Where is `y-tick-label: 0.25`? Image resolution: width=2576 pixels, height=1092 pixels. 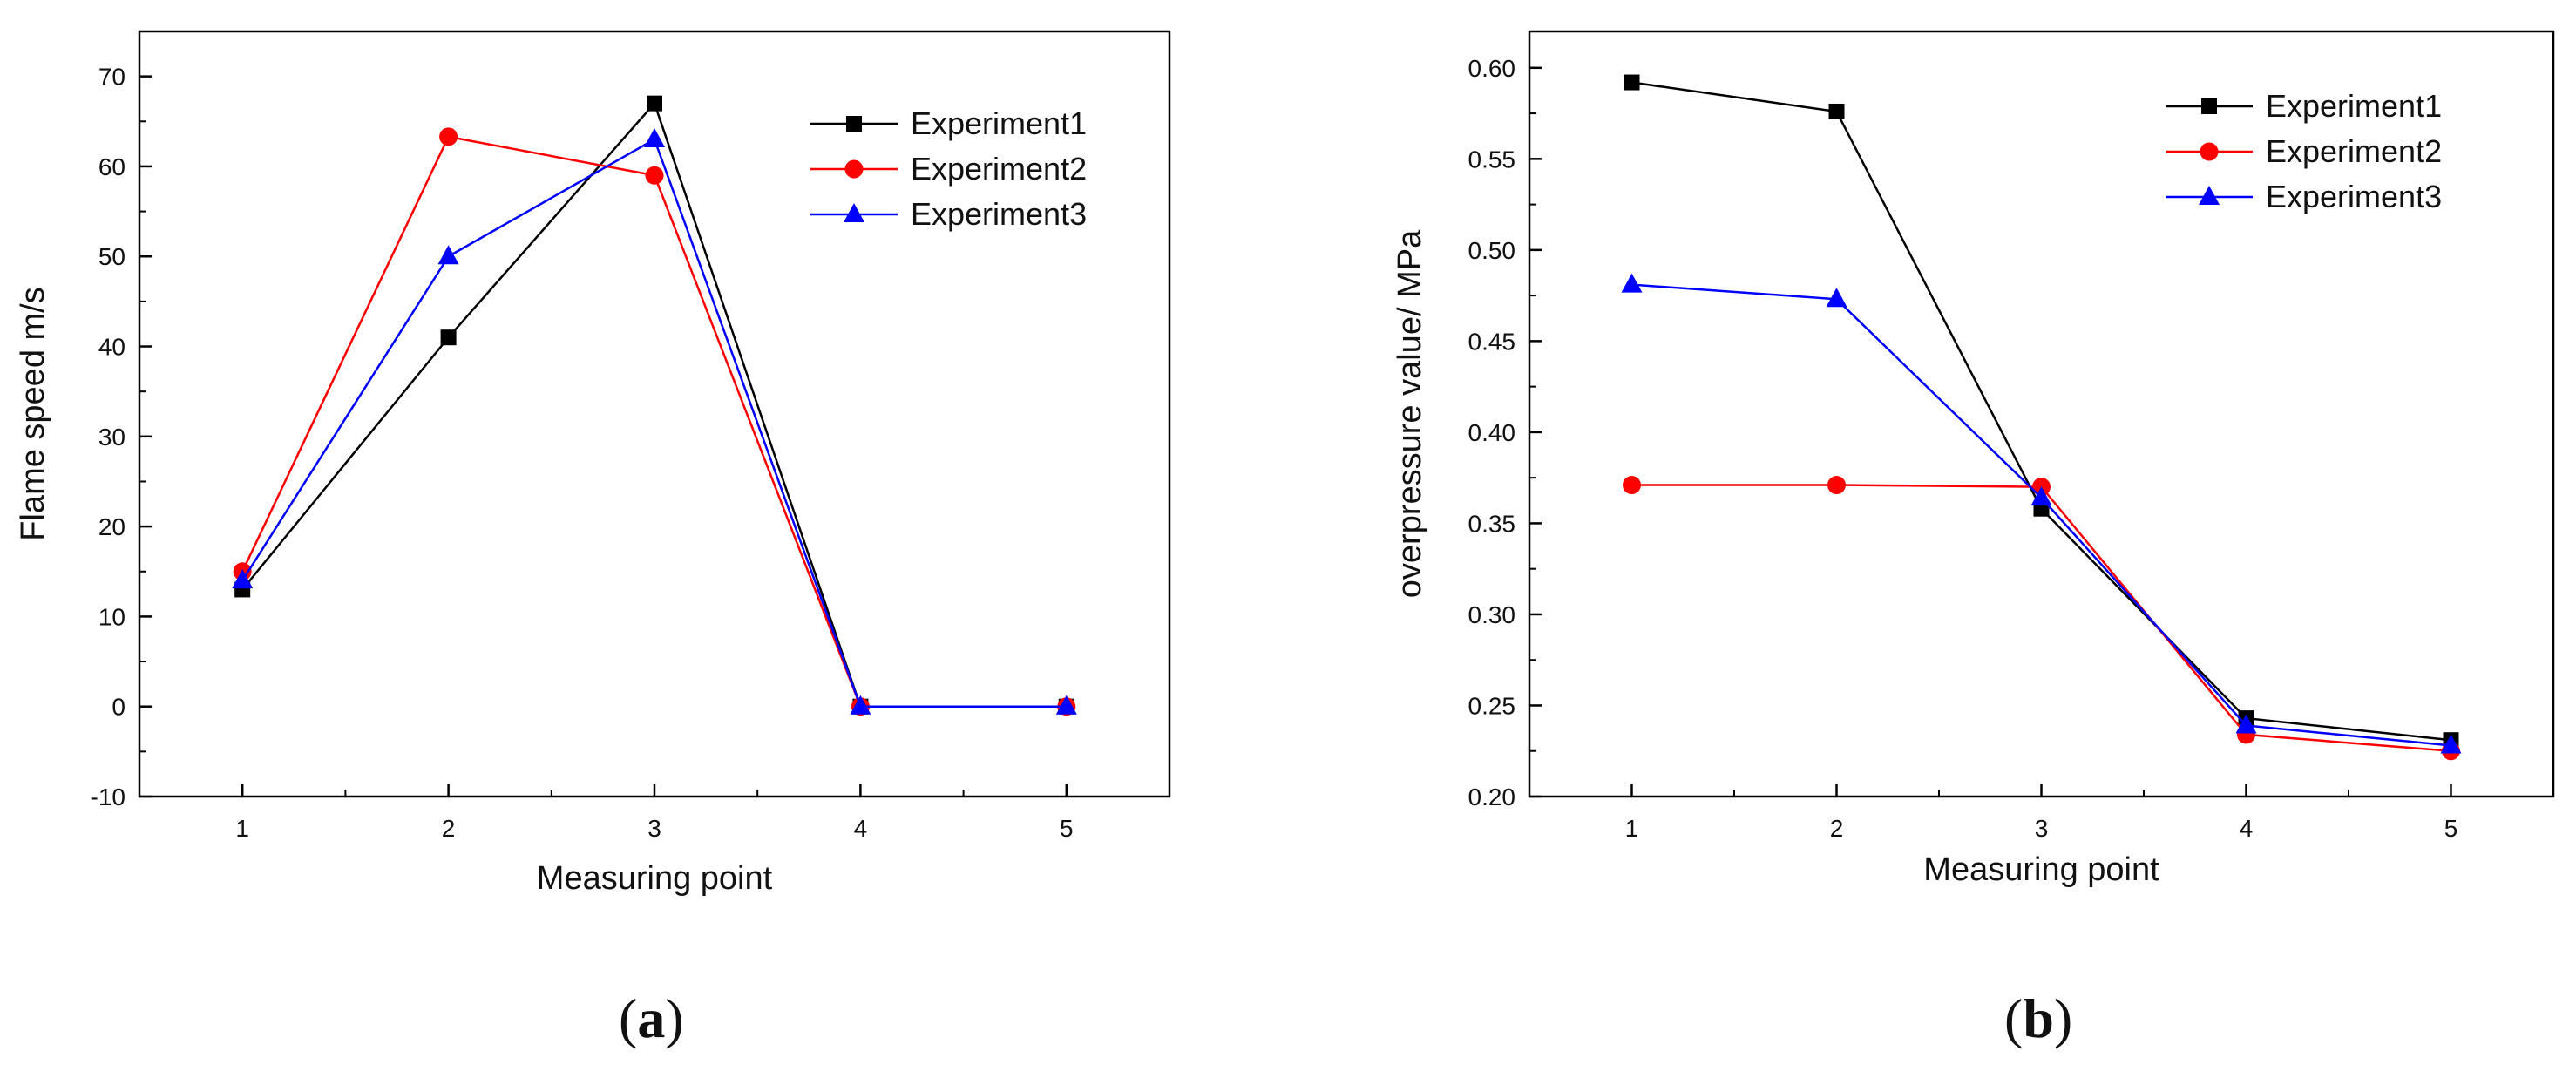
y-tick-label: 0.25 is located at coordinates (1492, 705).